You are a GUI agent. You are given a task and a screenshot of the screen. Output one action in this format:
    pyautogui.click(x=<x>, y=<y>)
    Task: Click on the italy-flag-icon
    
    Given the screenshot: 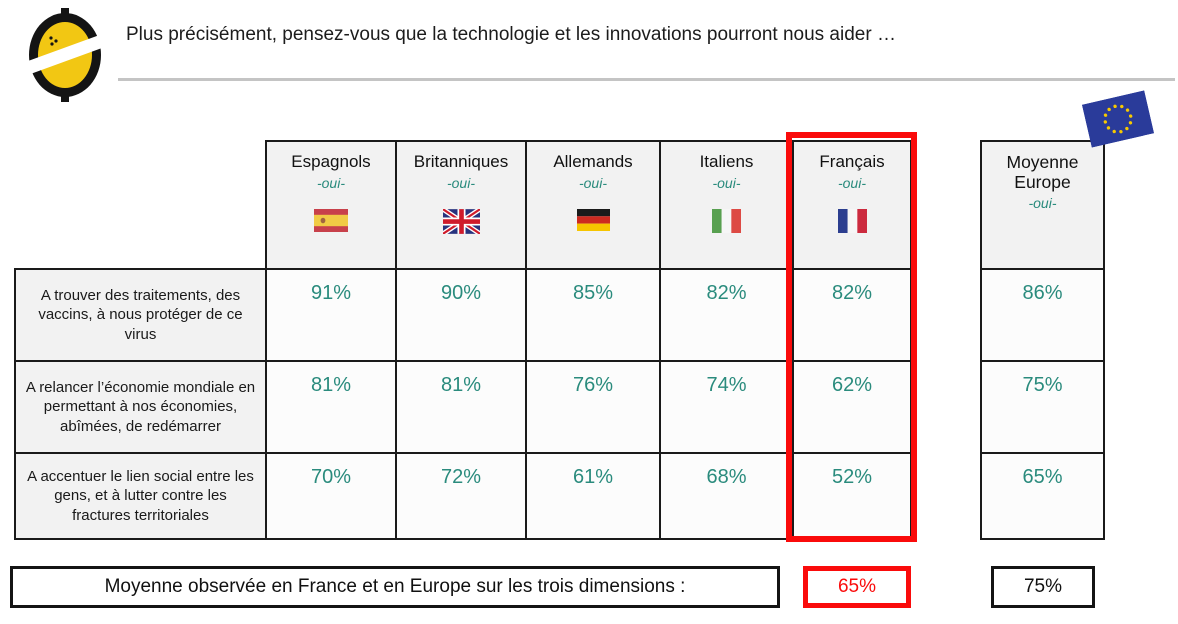 What is the action you would take?
    pyautogui.click(x=726, y=220)
    